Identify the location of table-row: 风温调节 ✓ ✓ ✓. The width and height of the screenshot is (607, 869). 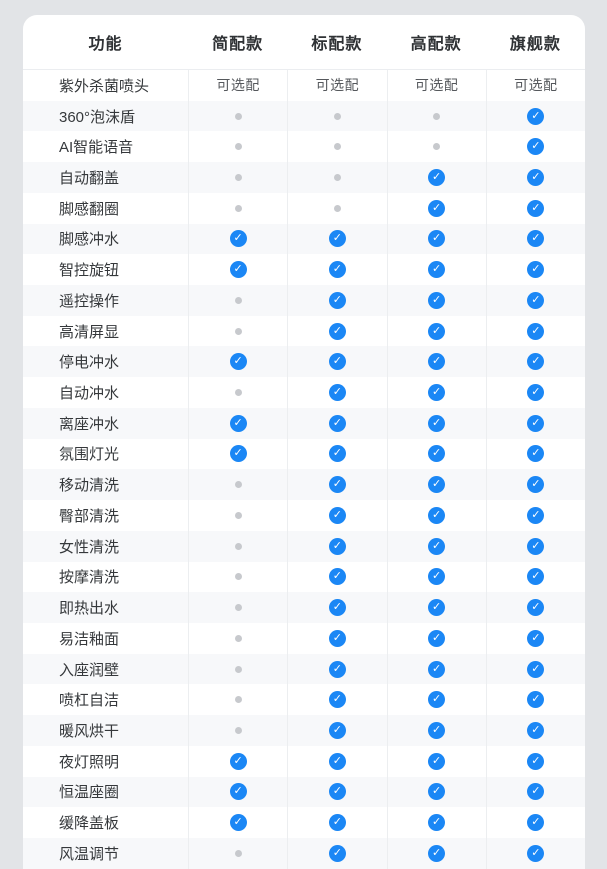
(304, 853).